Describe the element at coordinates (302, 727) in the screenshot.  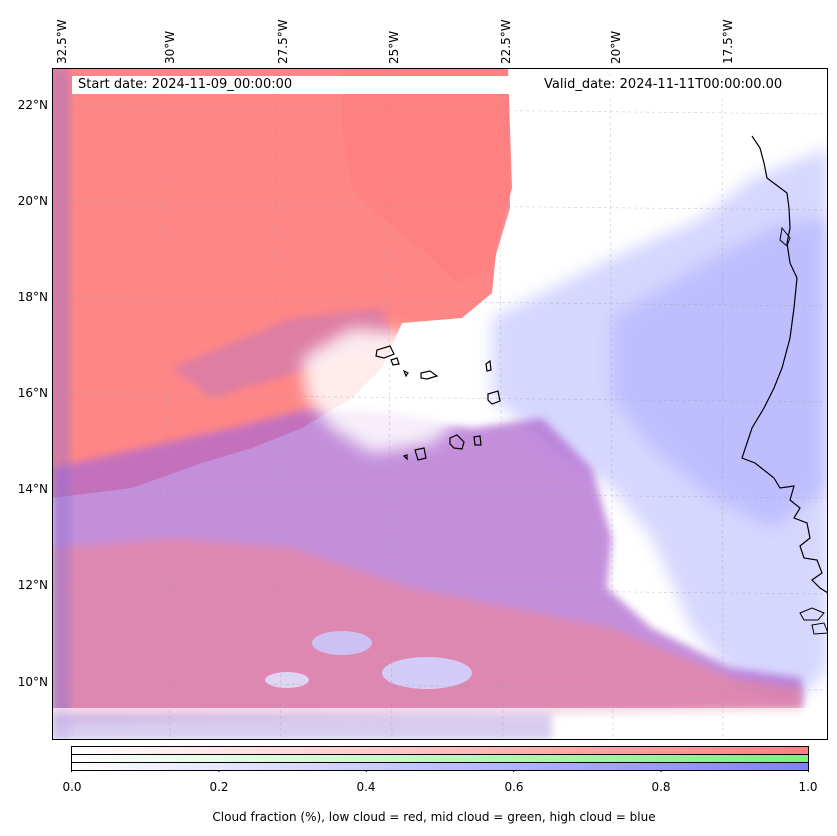
I see `bottom-edge-purple` at that location.